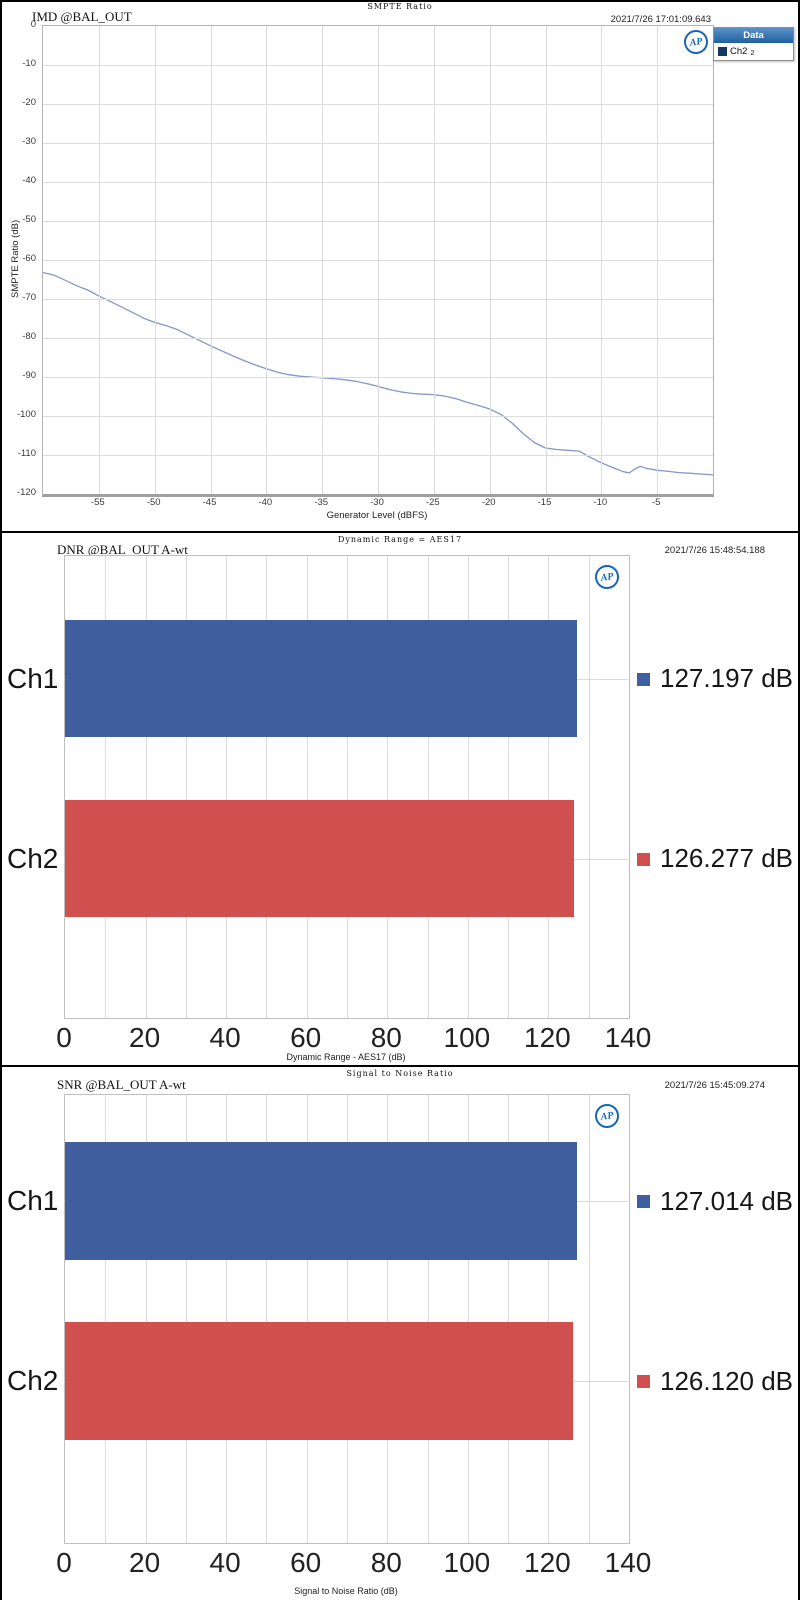 Image resolution: width=800 pixels, height=1600 pixels. I want to click on category-label: Ch2, so click(33, 1380).